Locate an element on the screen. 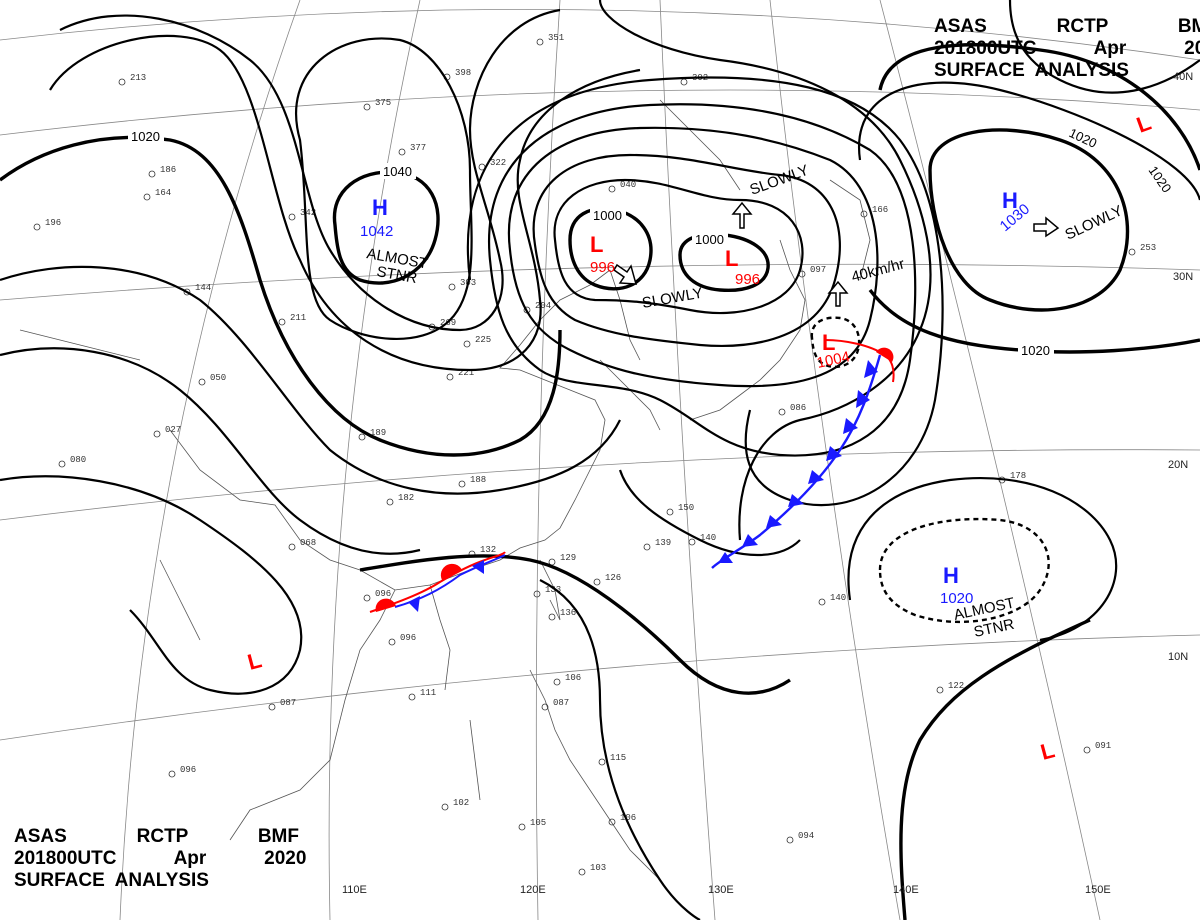 The width and height of the screenshot is (1200, 920). isobar-label: 1040 is located at coordinates (397, 171).